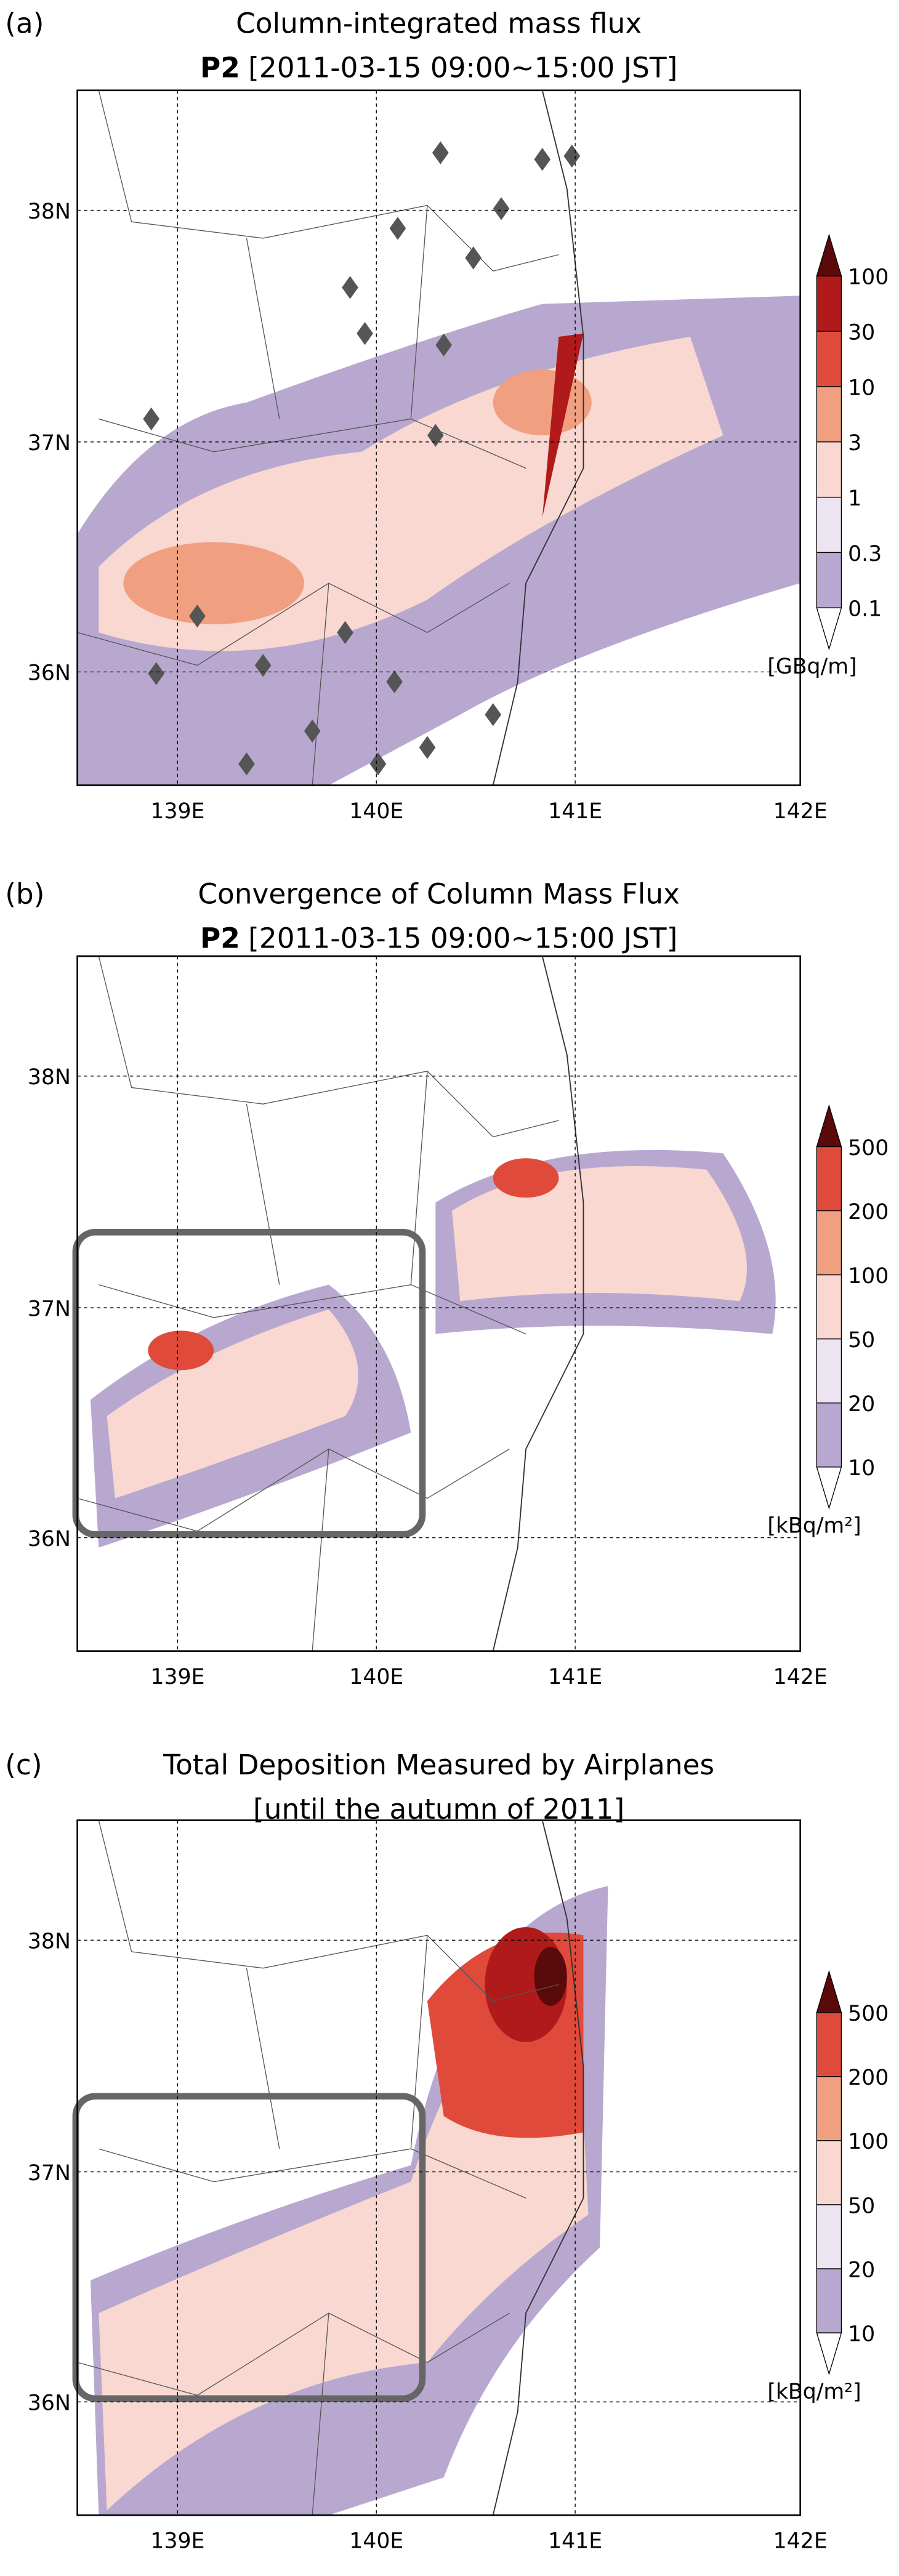  What do you see at coordinates (438, 1765) in the screenshot?
I see `panel-title: Total Deposition Measured by Airplanes` at bounding box center [438, 1765].